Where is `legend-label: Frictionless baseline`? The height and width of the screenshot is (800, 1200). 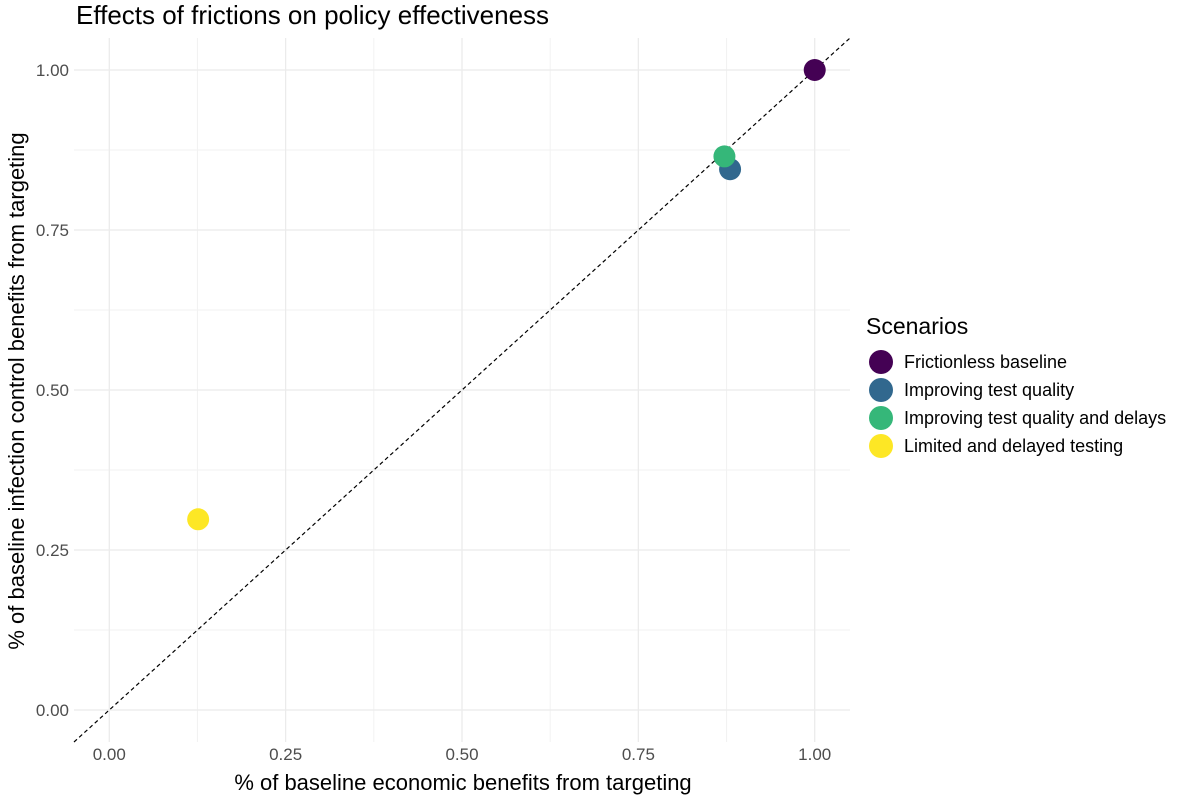 legend-label: Frictionless baseline is located at coordinates (986, 361).